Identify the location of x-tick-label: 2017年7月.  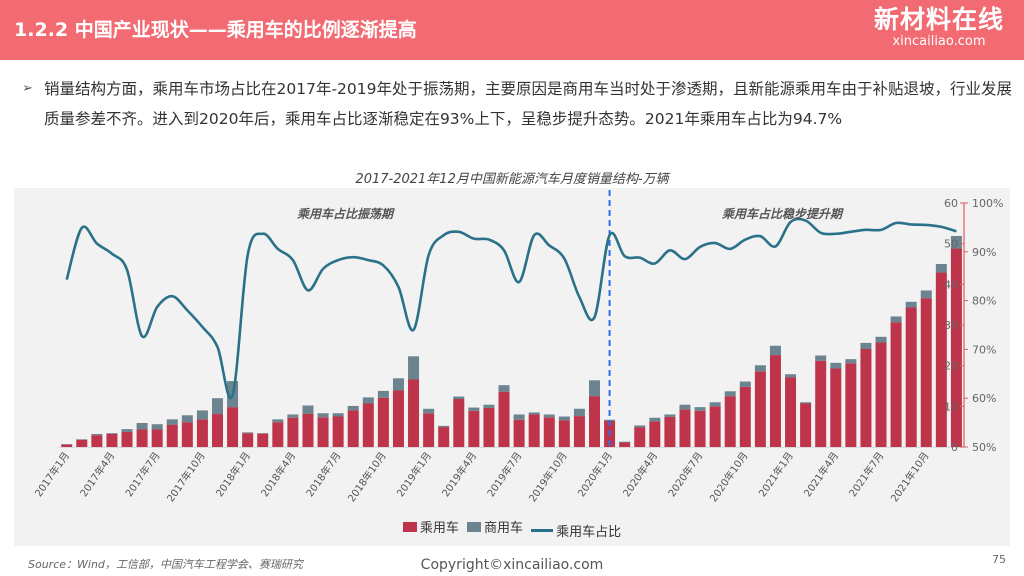
(142, 474).